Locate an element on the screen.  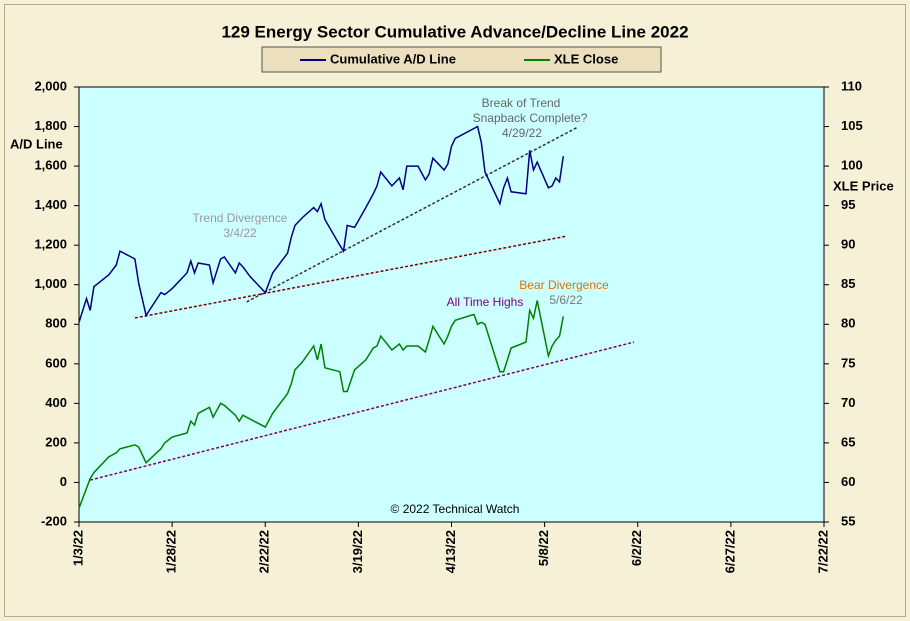
y2-tick-label: 65 is located at coordinates (848, 441).